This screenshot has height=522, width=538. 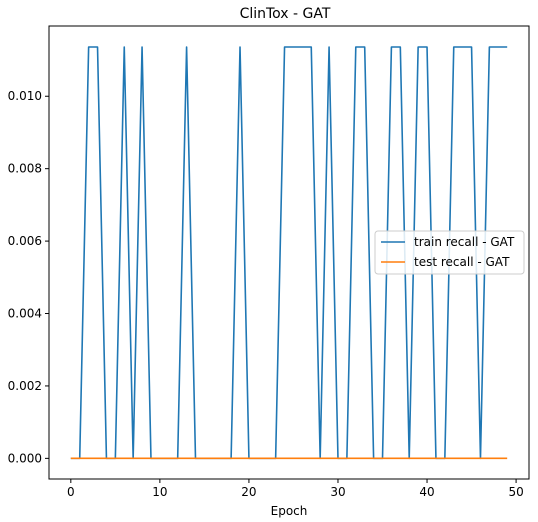 I want to click on x-tick-label: 50, so click(x=515, y=492).